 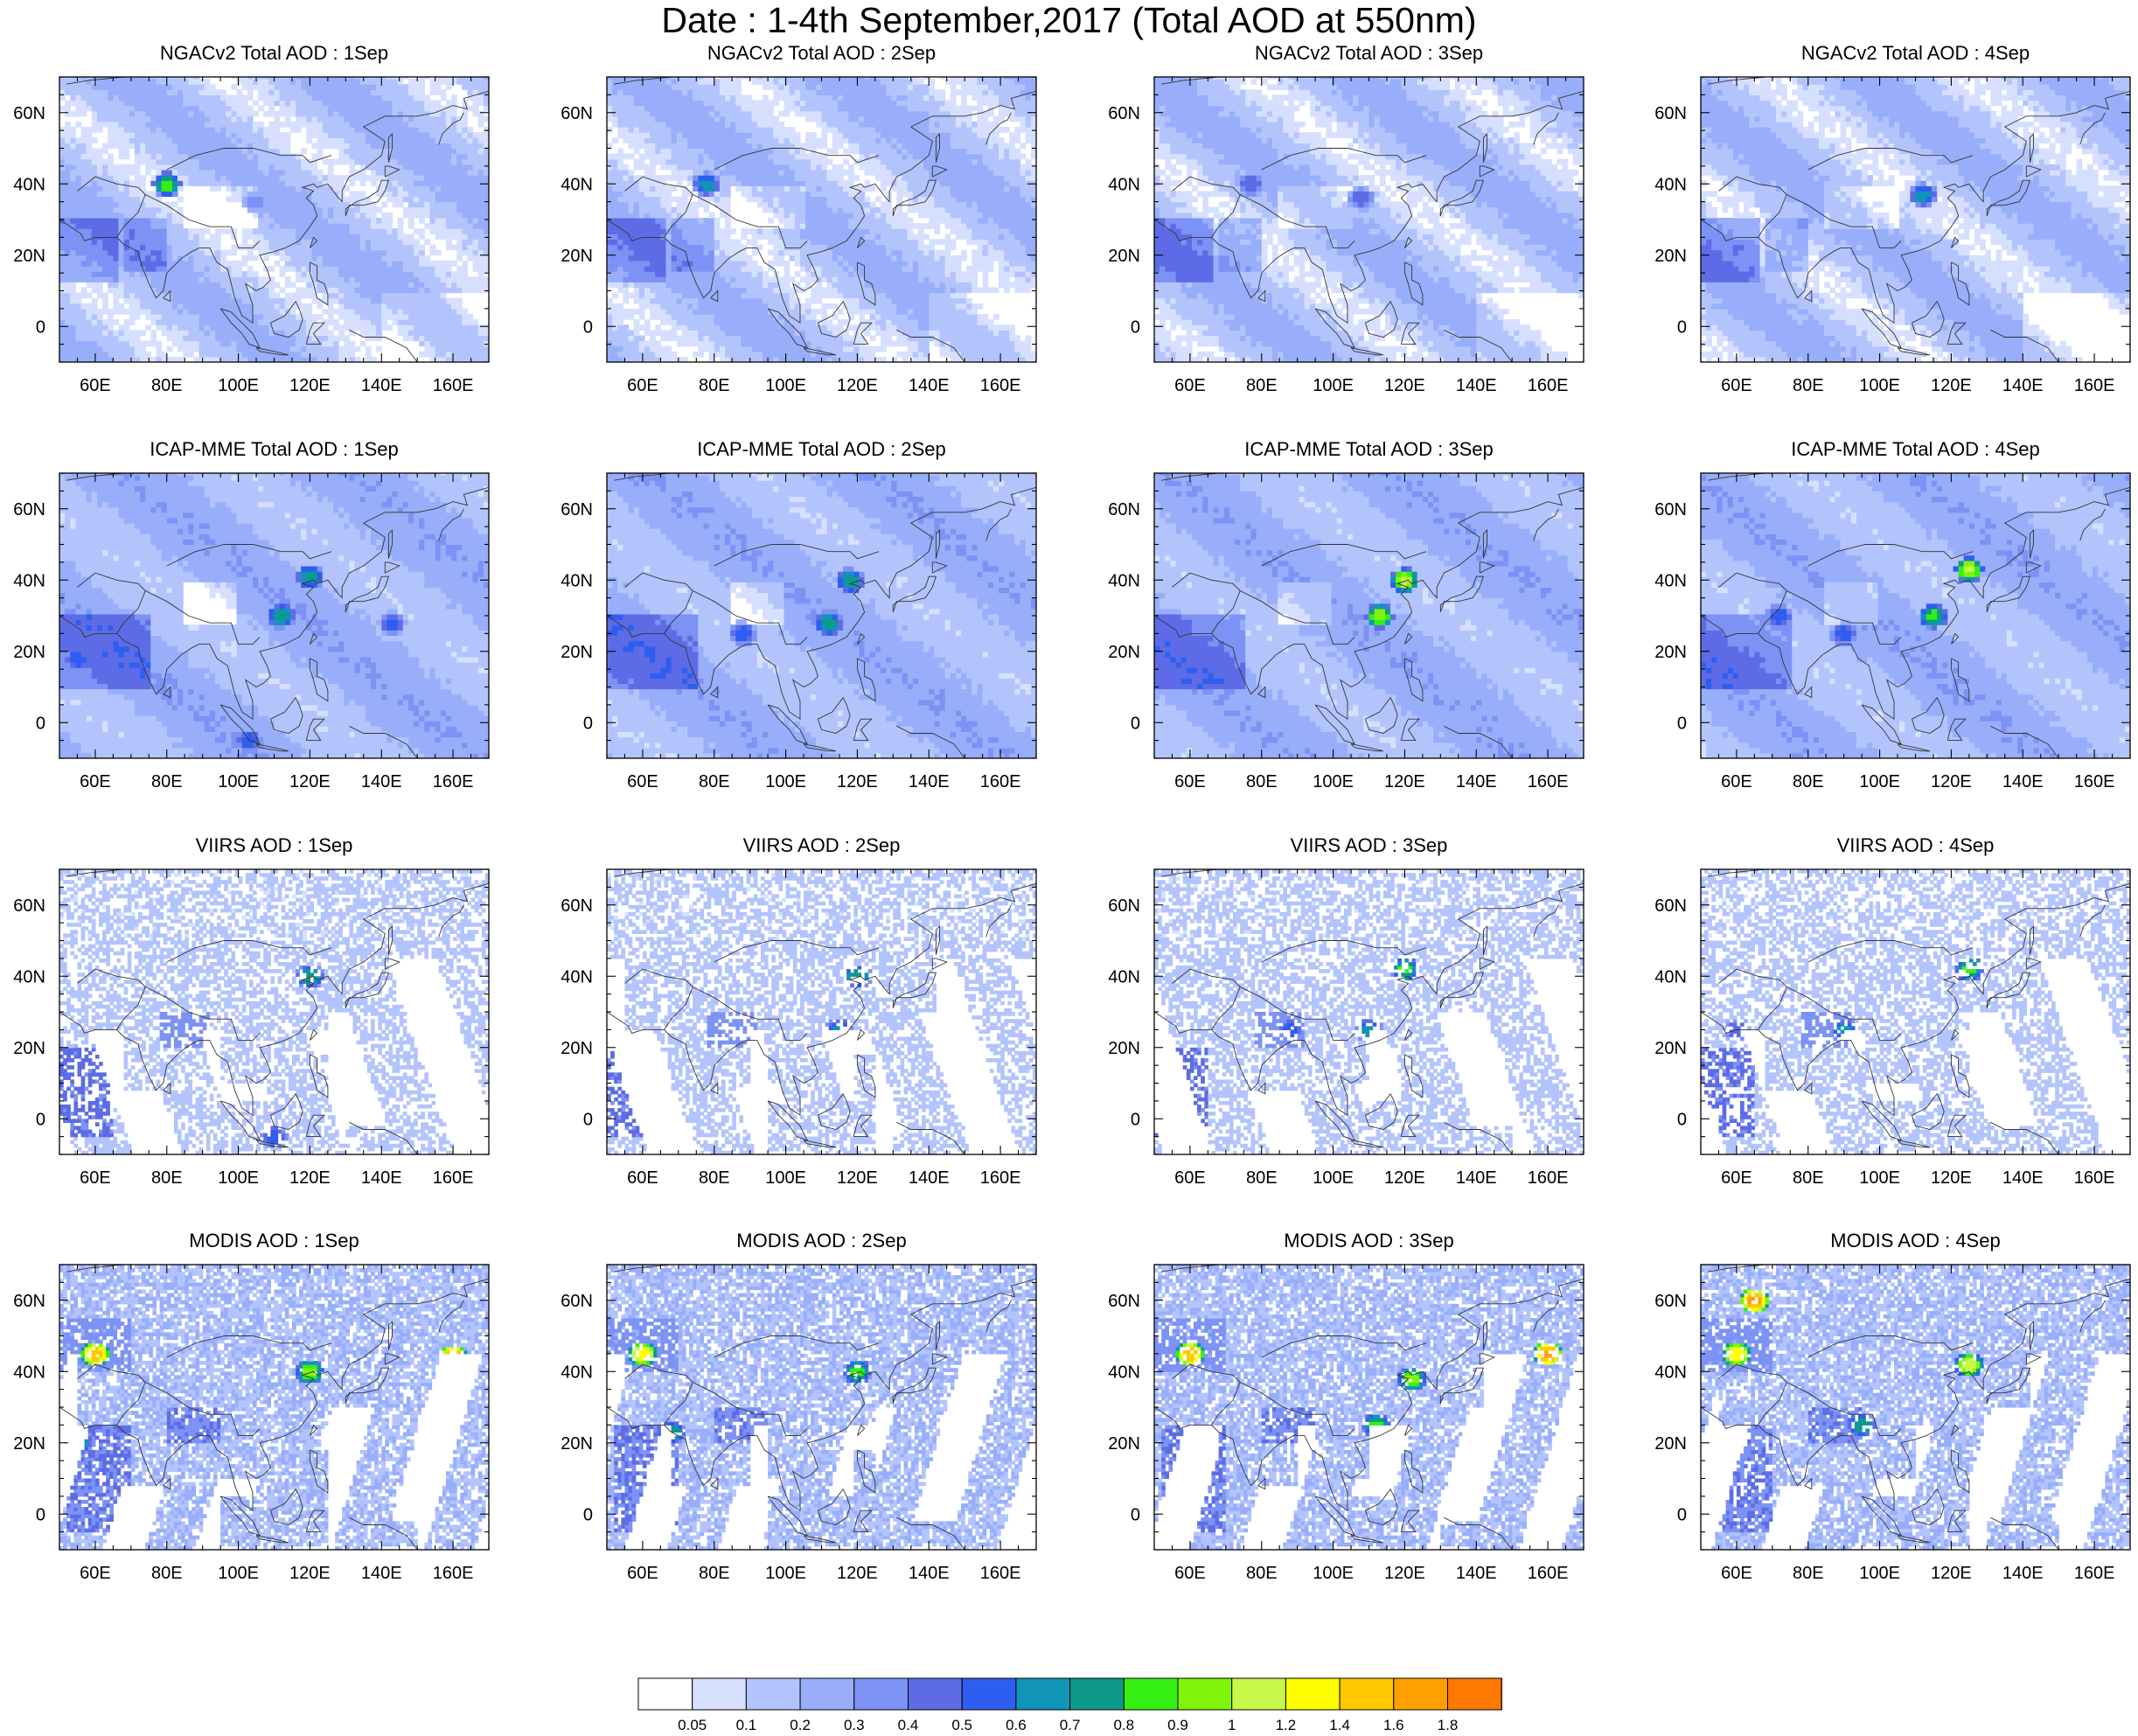 What do you see at coordinates (1177, 1724) in the screenshot?
I see `colorbar-label: 0.9` at bounding box center [1177, 1724].